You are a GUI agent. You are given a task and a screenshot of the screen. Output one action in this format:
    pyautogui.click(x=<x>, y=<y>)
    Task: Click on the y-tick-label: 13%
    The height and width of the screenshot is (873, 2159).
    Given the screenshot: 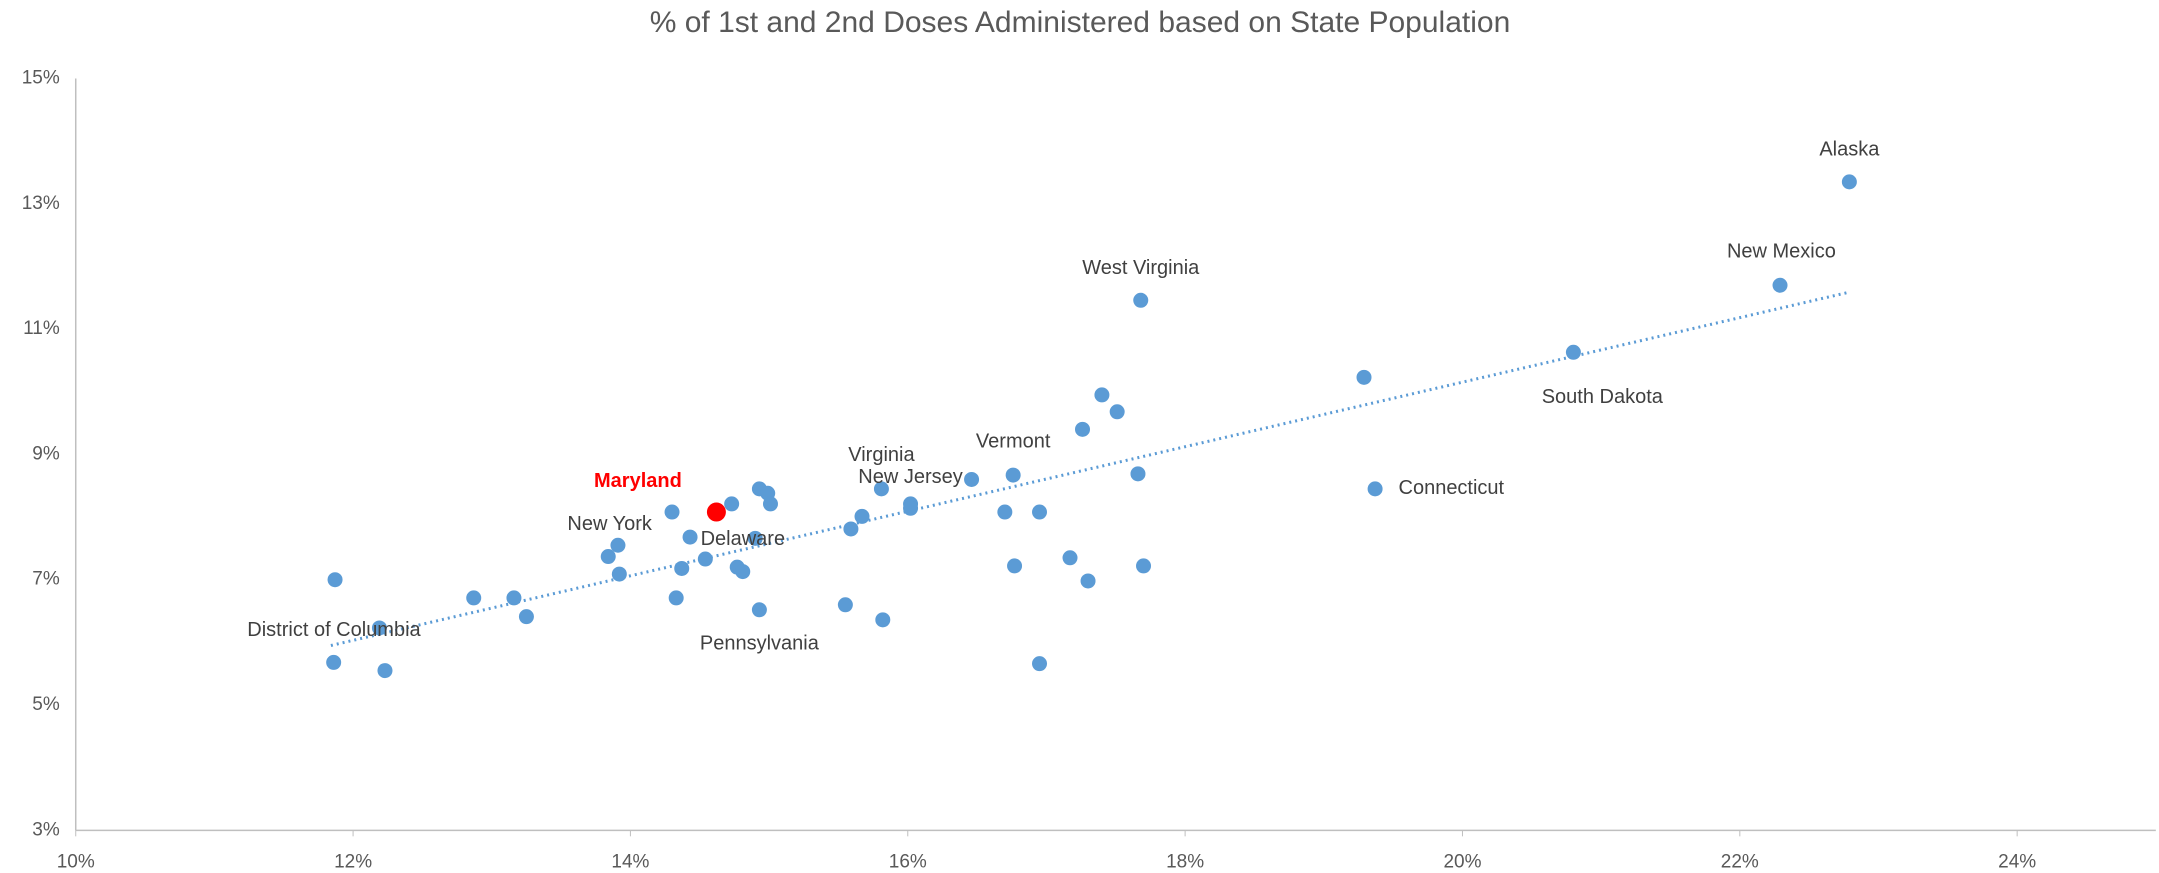 What is the action you would take?
    pyautogui.click(x=41, y=203)
    